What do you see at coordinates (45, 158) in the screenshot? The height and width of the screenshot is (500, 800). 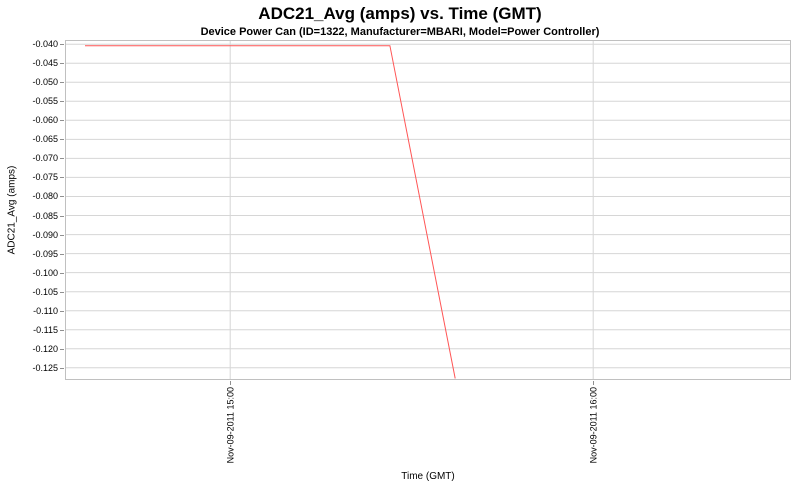 I see `y-tick-label: -0.070` at bounding box center [45, 158].